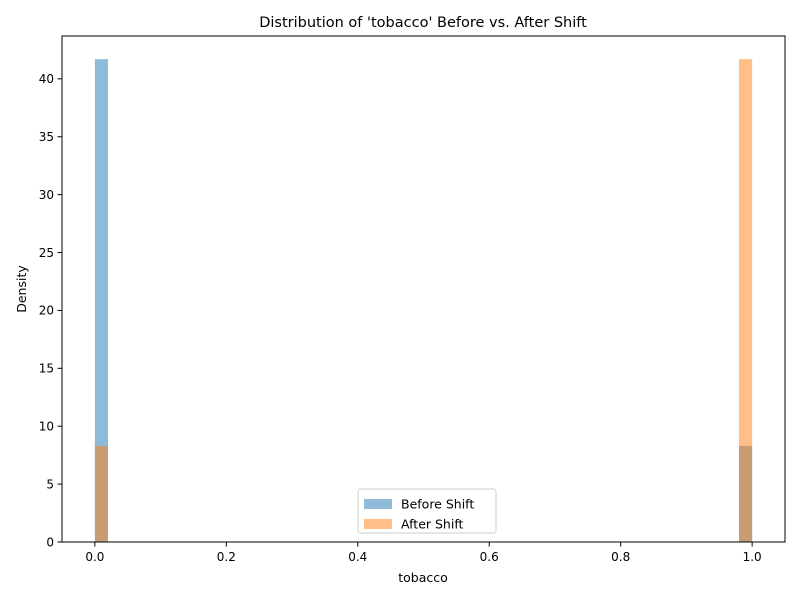  What do you see at coordinates (46, 195) in the screenshot?
I see `y-tick-label: 30` at bounding box center [46, 195].